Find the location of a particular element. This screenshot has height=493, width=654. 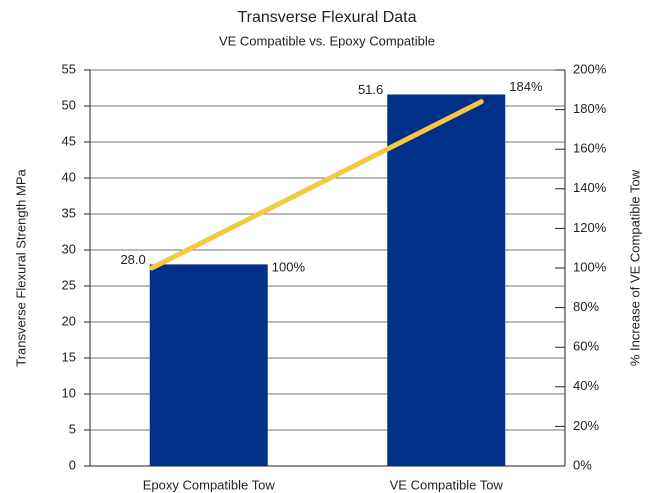

y-tick-label: 35 is located at coordinates (69, 212).